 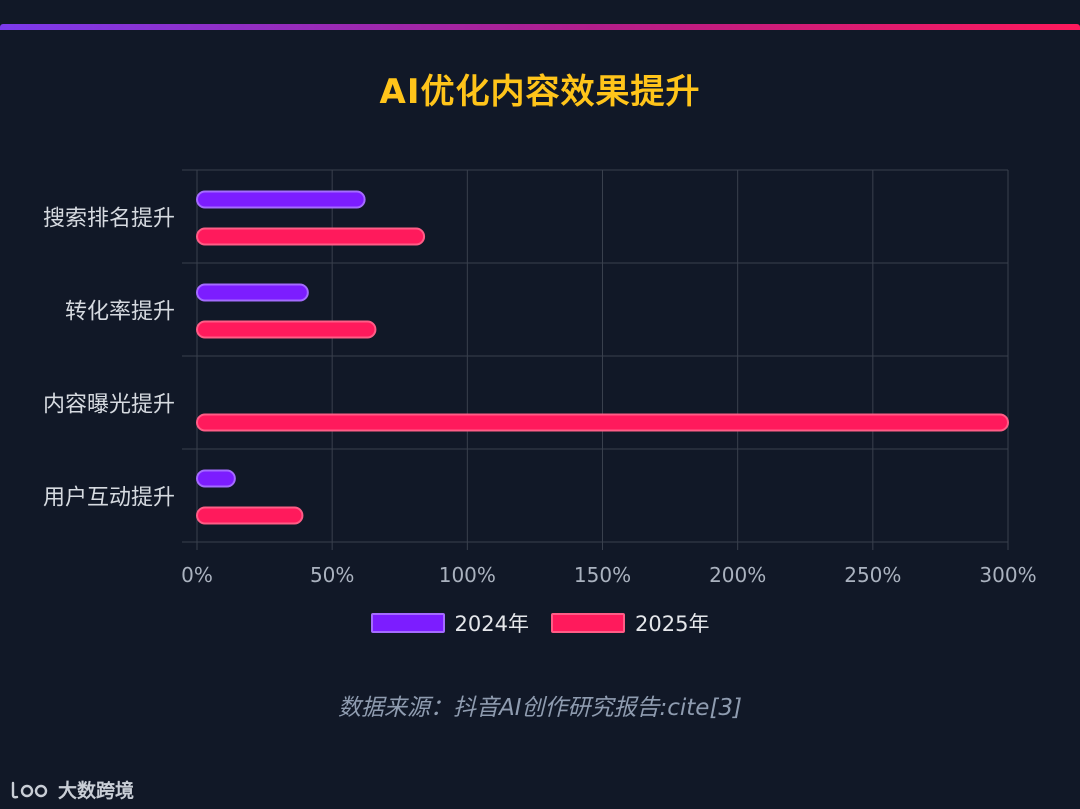 I want to click on x-tick-label: 150%, so click(x=602, y=575).